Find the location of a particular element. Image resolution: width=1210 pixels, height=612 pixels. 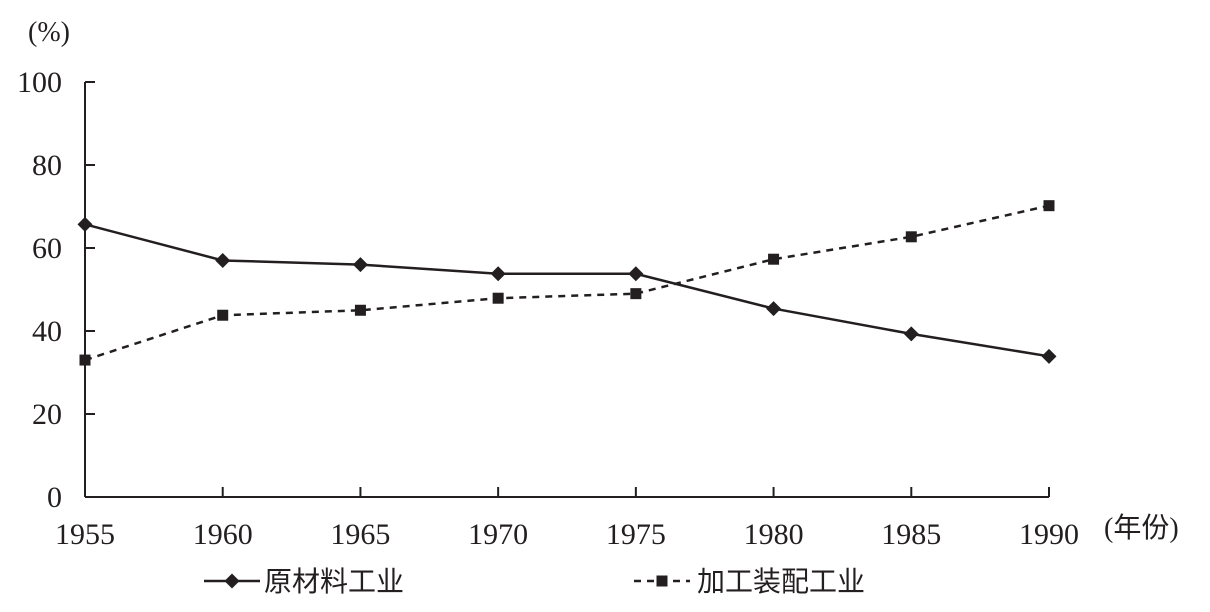

y-axis-unit-label: (%) is located at coordinates (49, 32).